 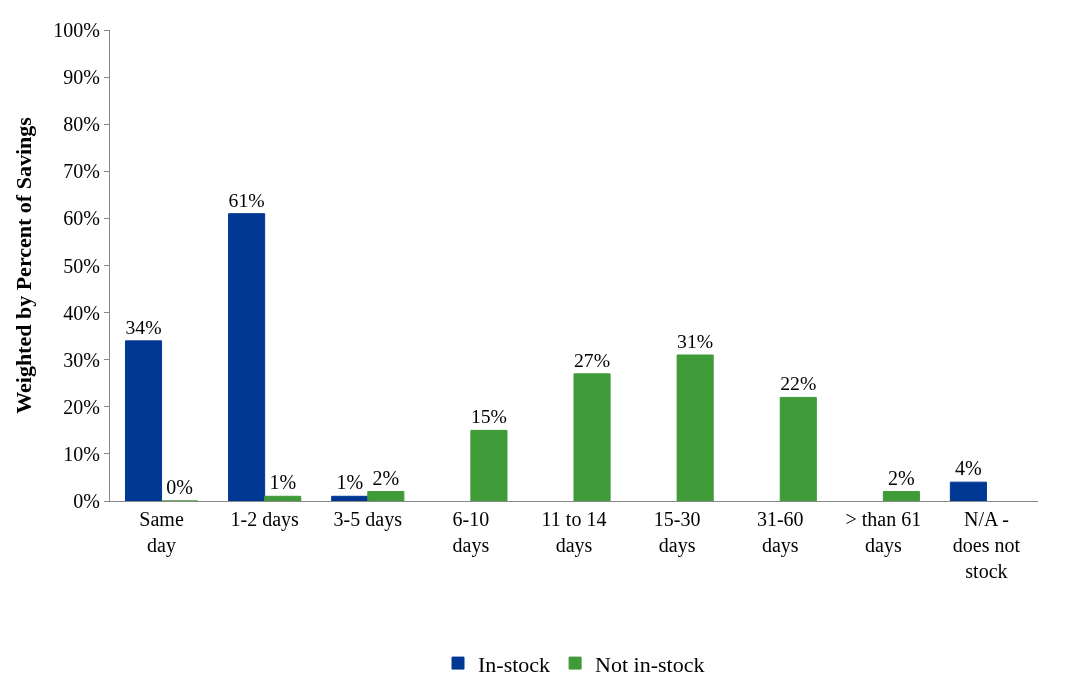 What do you see at coordinates (574, 532) in the screenshot?
I see `x-tick-label: 11 to 14 days` at bounding box center [574, 532].